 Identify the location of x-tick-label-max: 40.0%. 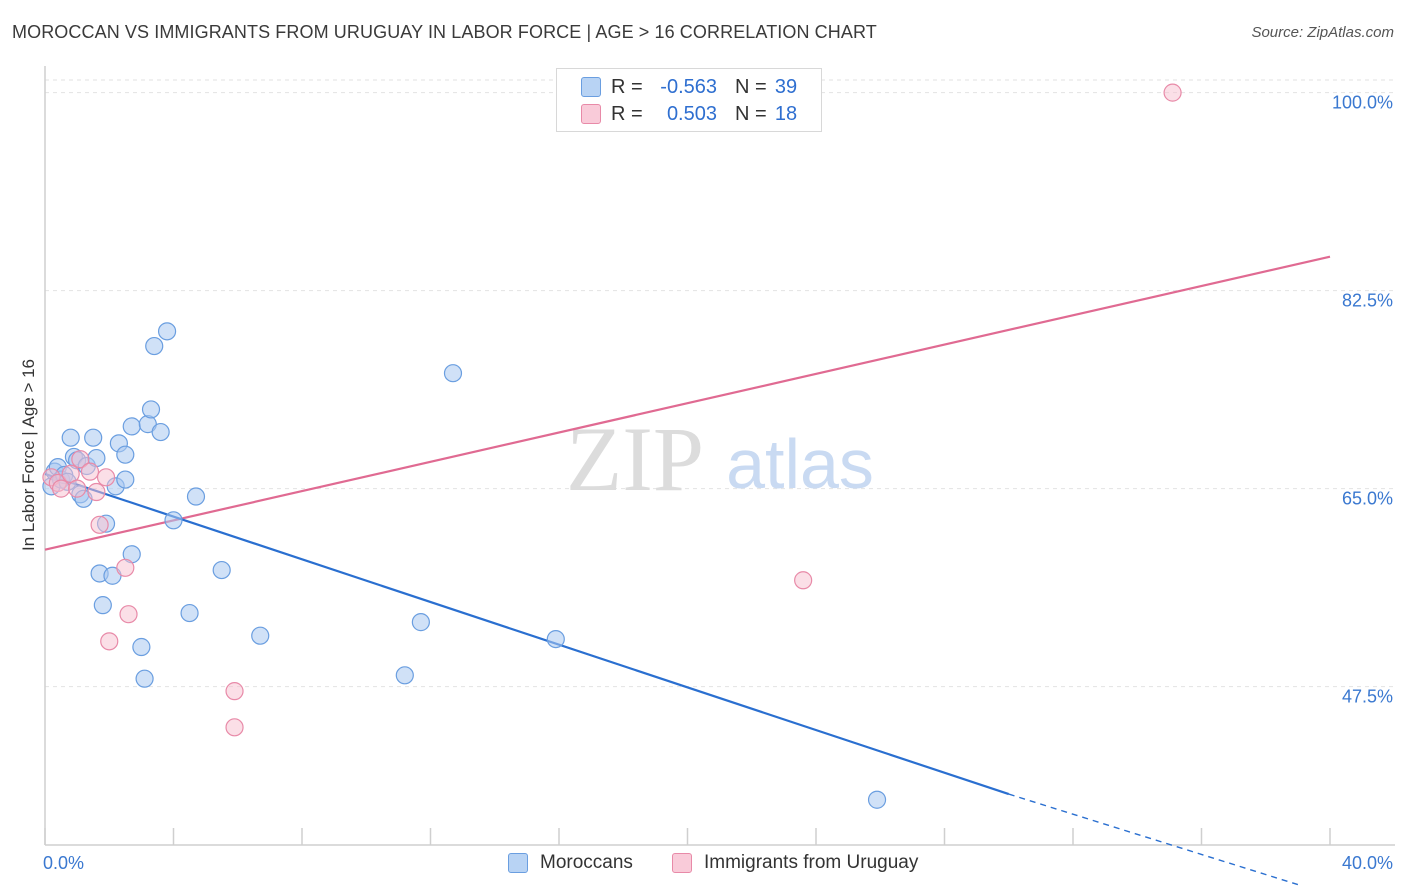
(1367, 863).